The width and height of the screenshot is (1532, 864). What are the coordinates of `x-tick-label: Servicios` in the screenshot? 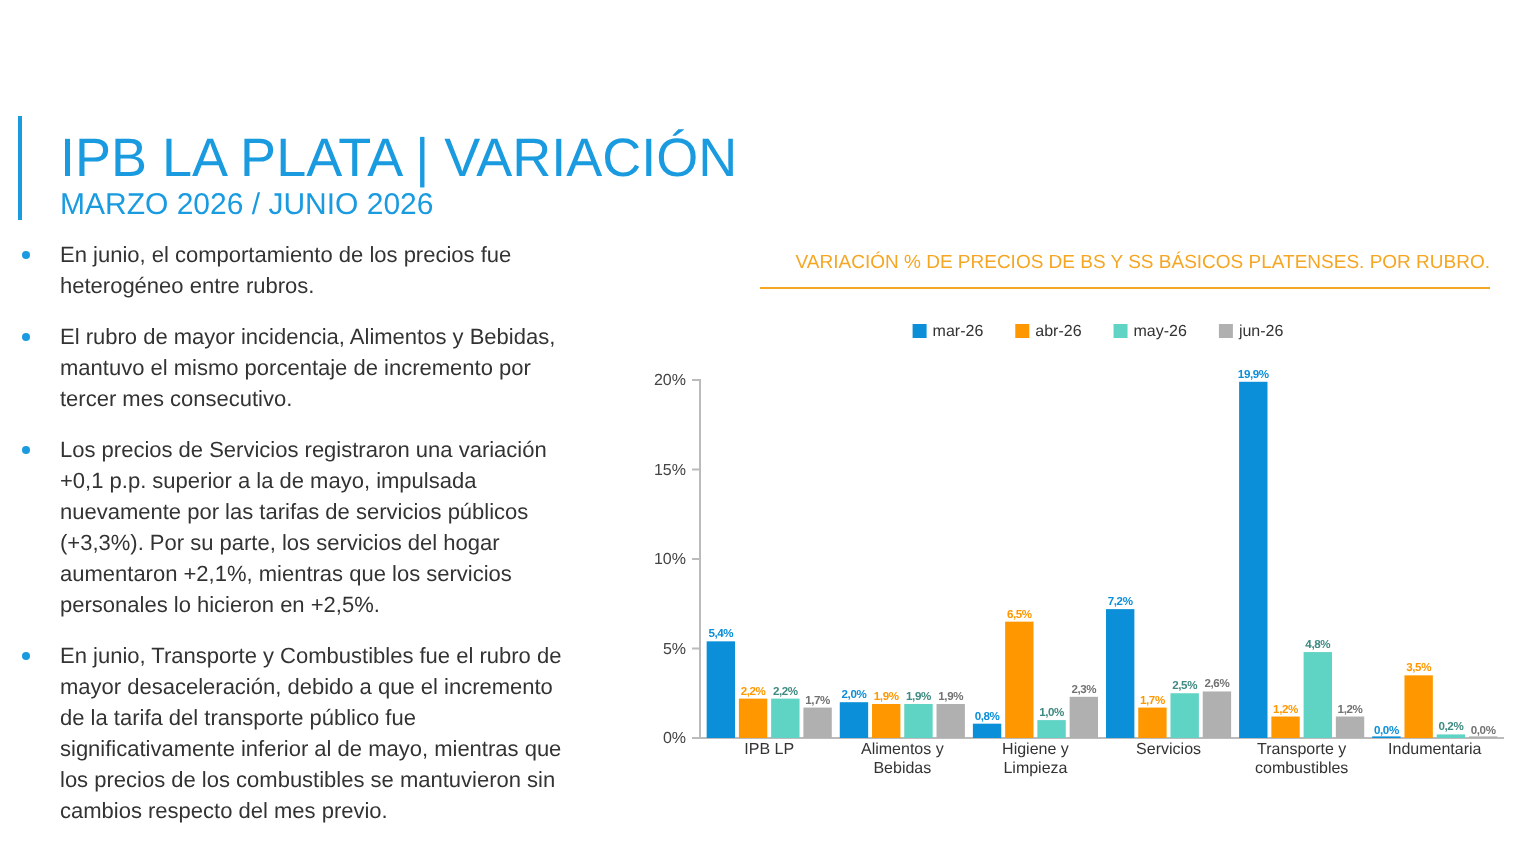 It's located at (1169, 749).